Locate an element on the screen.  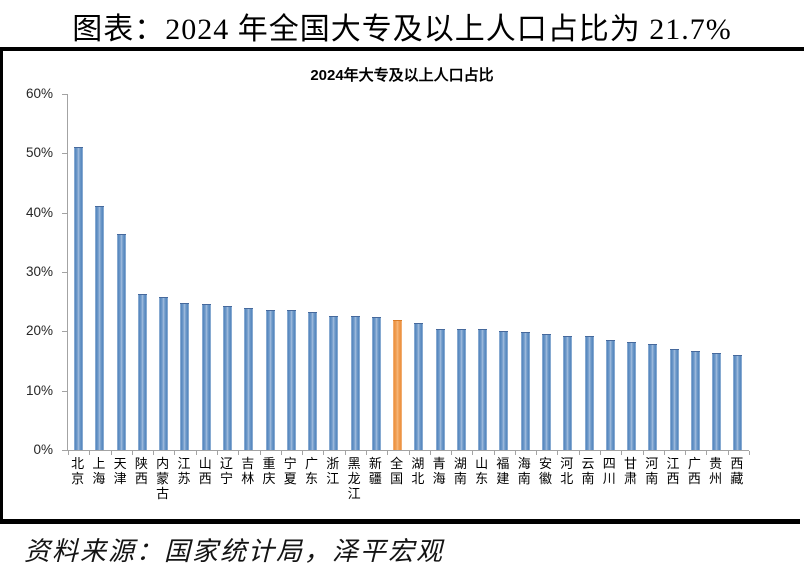
x-tick-label: 湖北 is located at coordinates (418, 471).